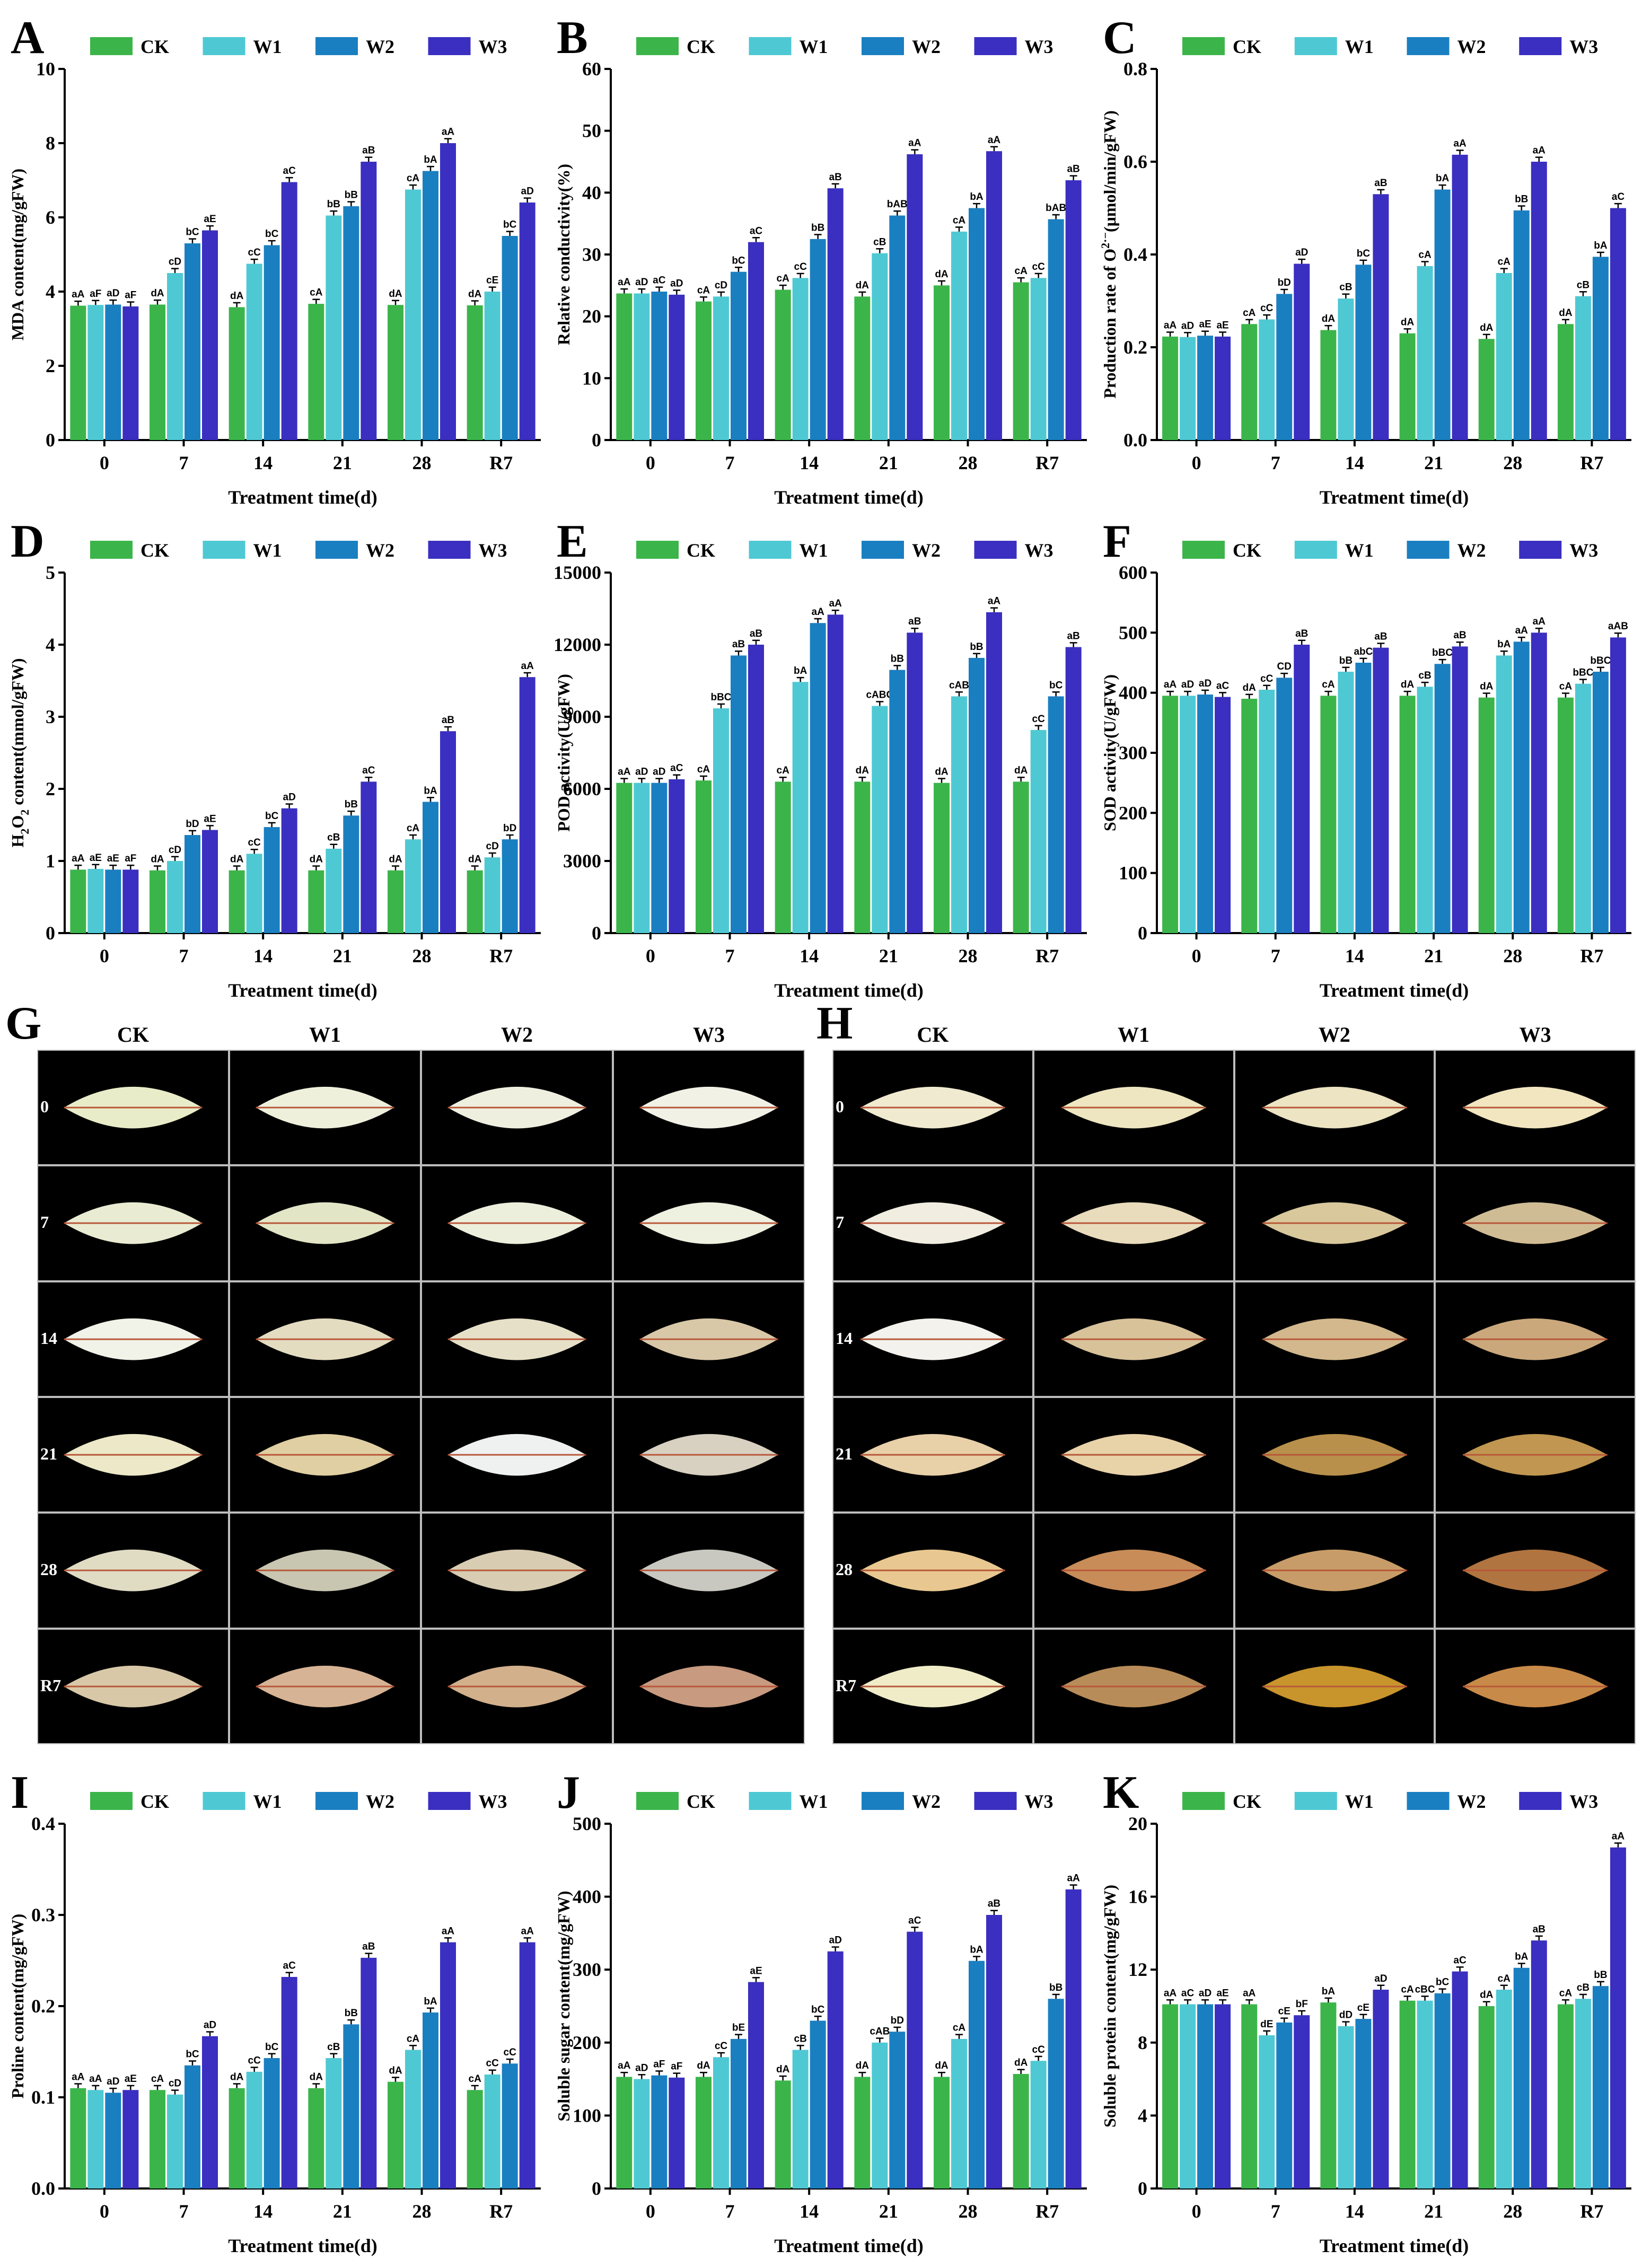 The height and width of the screenshot is (2268, 1642). Describe the element at coordinates (835, 1024) in the screenshot. I see `panel-label: H` at that location.